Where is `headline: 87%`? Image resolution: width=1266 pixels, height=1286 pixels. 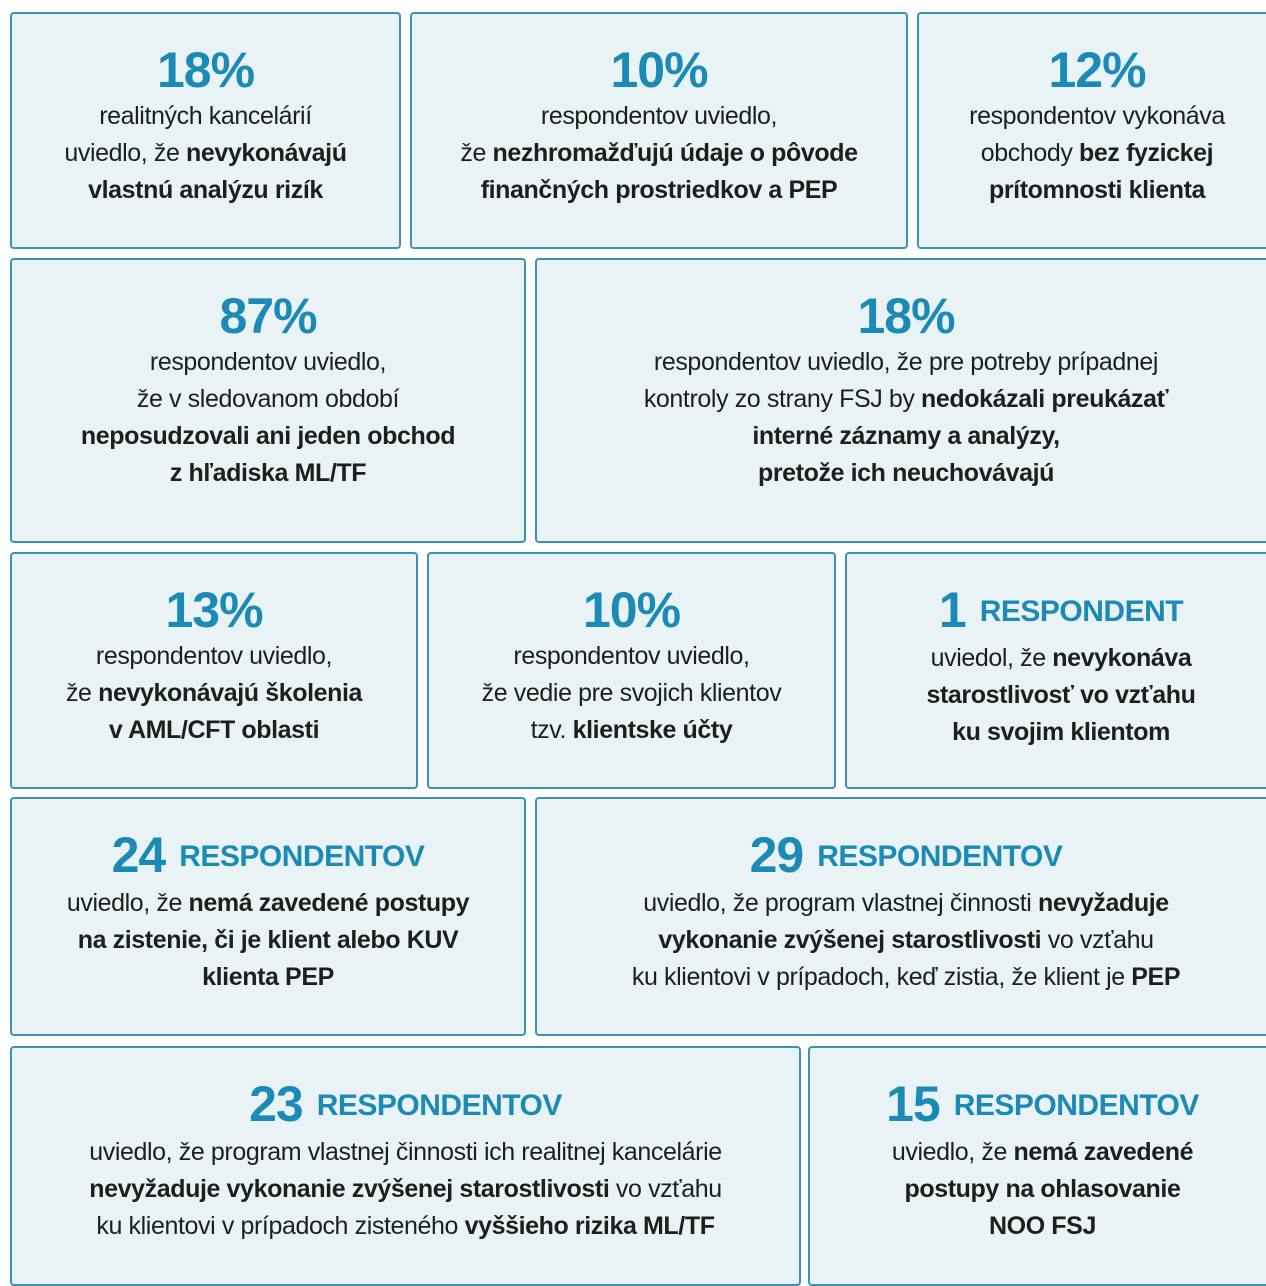
headline: 87% is located at coordinates (268, 316).